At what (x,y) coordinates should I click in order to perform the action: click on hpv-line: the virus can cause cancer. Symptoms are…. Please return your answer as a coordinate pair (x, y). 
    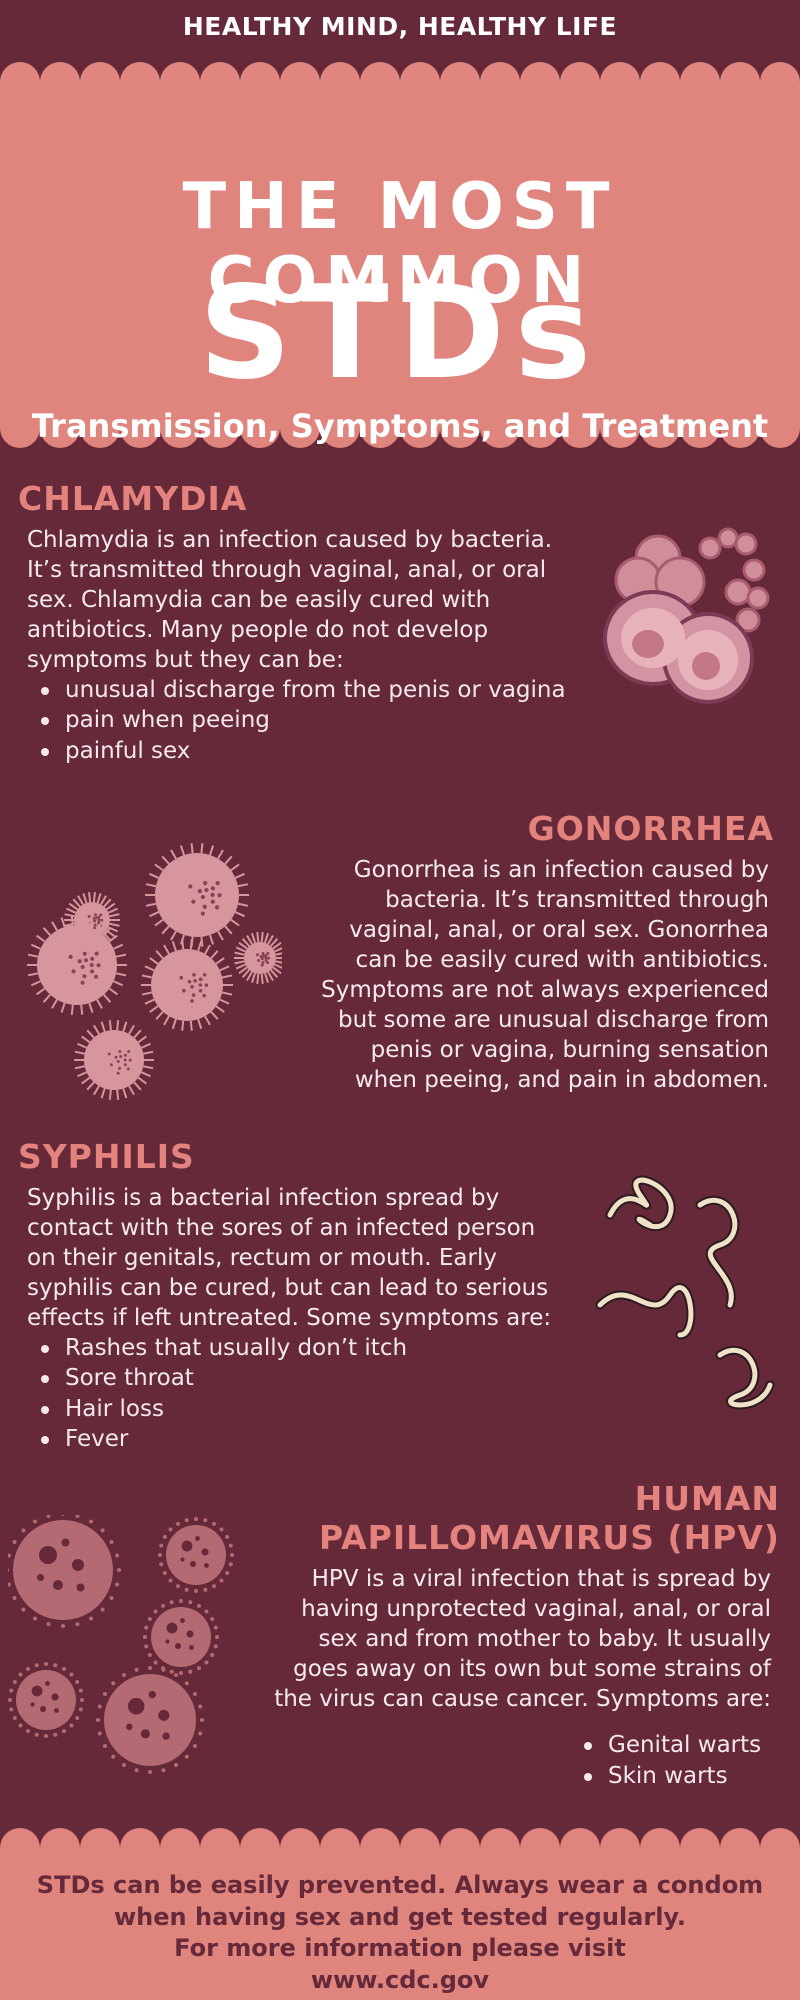
    Looking at the image, I should click on (522, 1698).